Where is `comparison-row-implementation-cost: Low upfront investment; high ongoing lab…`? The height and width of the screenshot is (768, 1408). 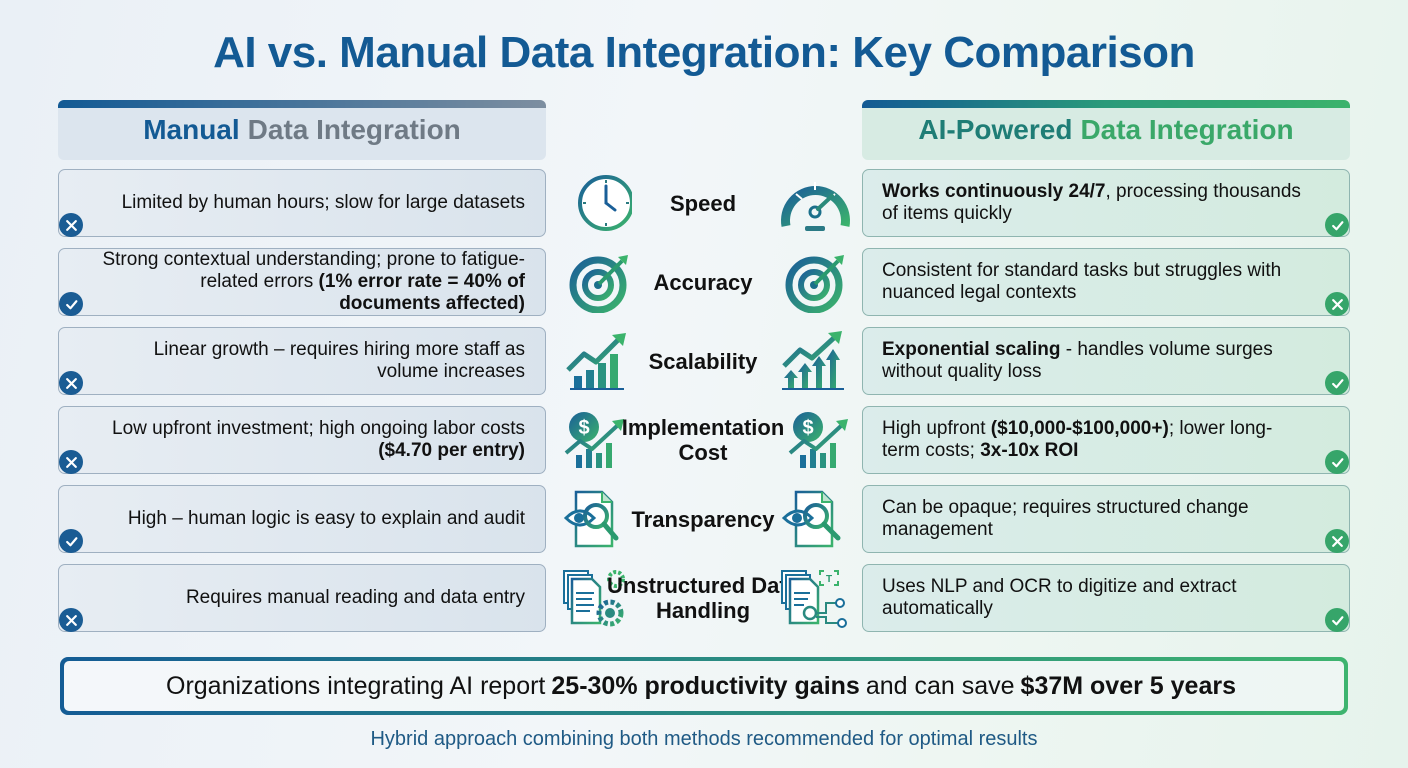 comparison-row-implementation-cost: Low upfront investment; high ongoing lab… is located at coordinates (704, 440).